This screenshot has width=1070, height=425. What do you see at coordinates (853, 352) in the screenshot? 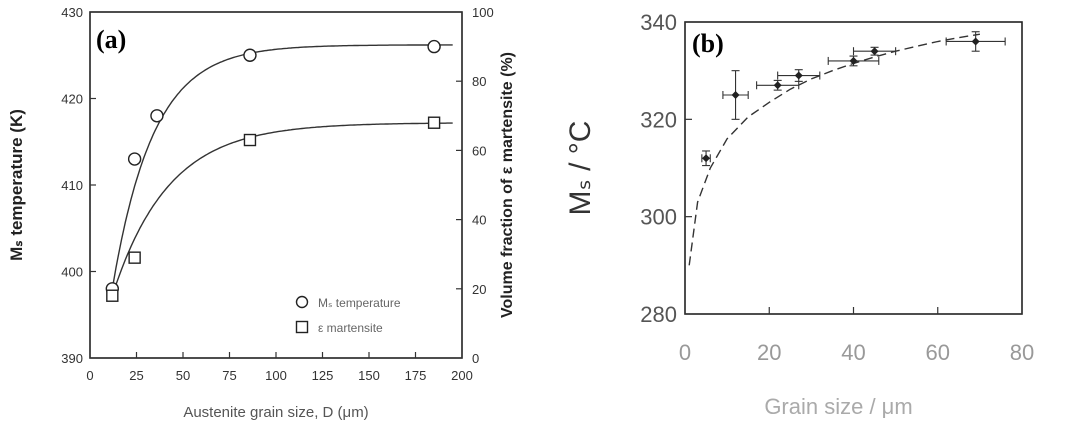
I see `x-tick-label-b: 40` at bounding box center [853, 352].